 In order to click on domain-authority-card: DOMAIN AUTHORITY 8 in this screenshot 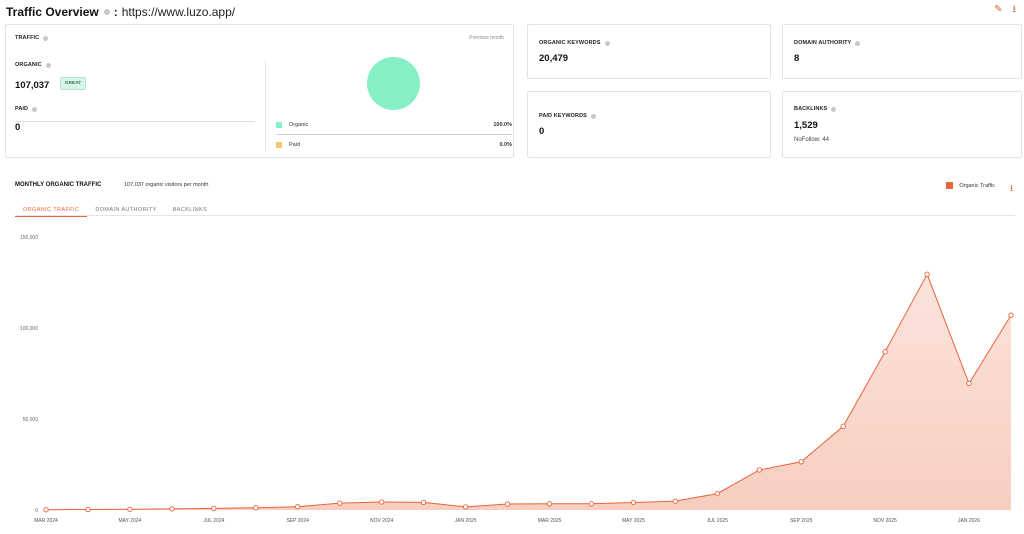, I will do `click(902, 51)`.